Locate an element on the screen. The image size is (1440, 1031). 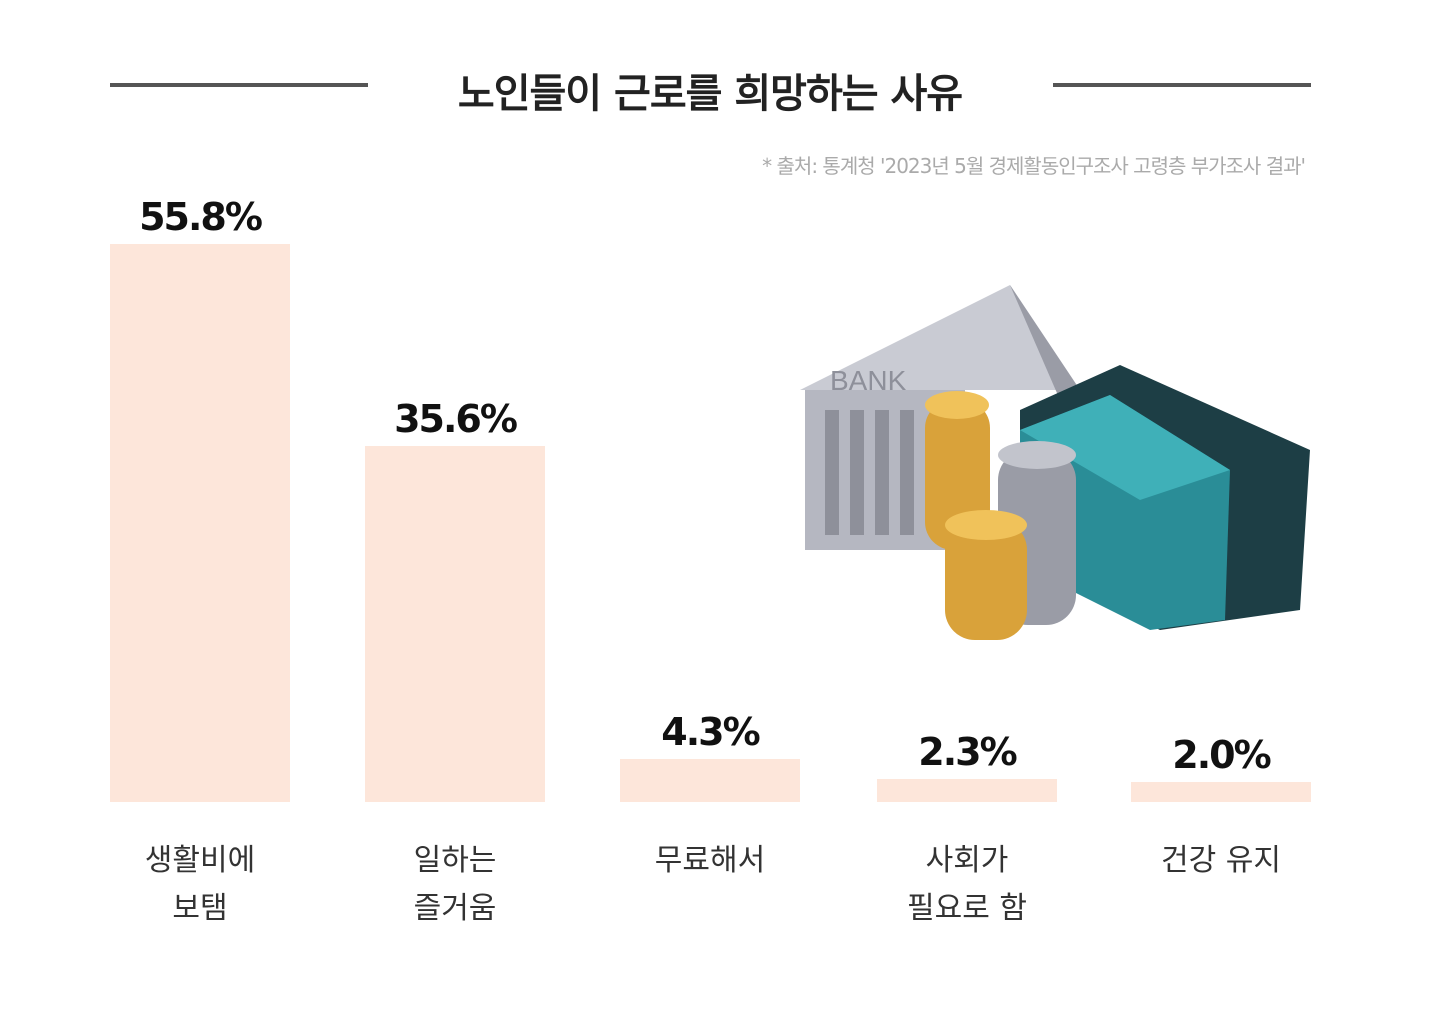
title-rule-right is located at coordinates (1182, 85).